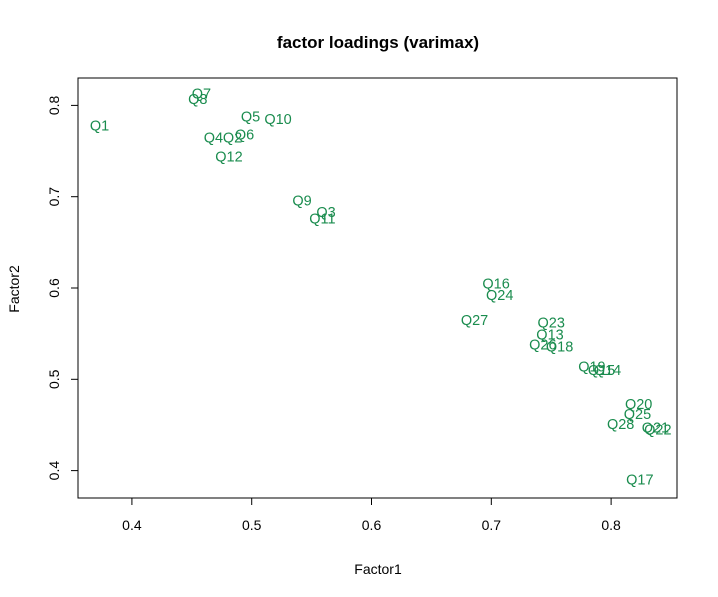  Describe the element at coordinates (492, 525) in the screenshot. I see `x-tick-label: 0.7` at that location.